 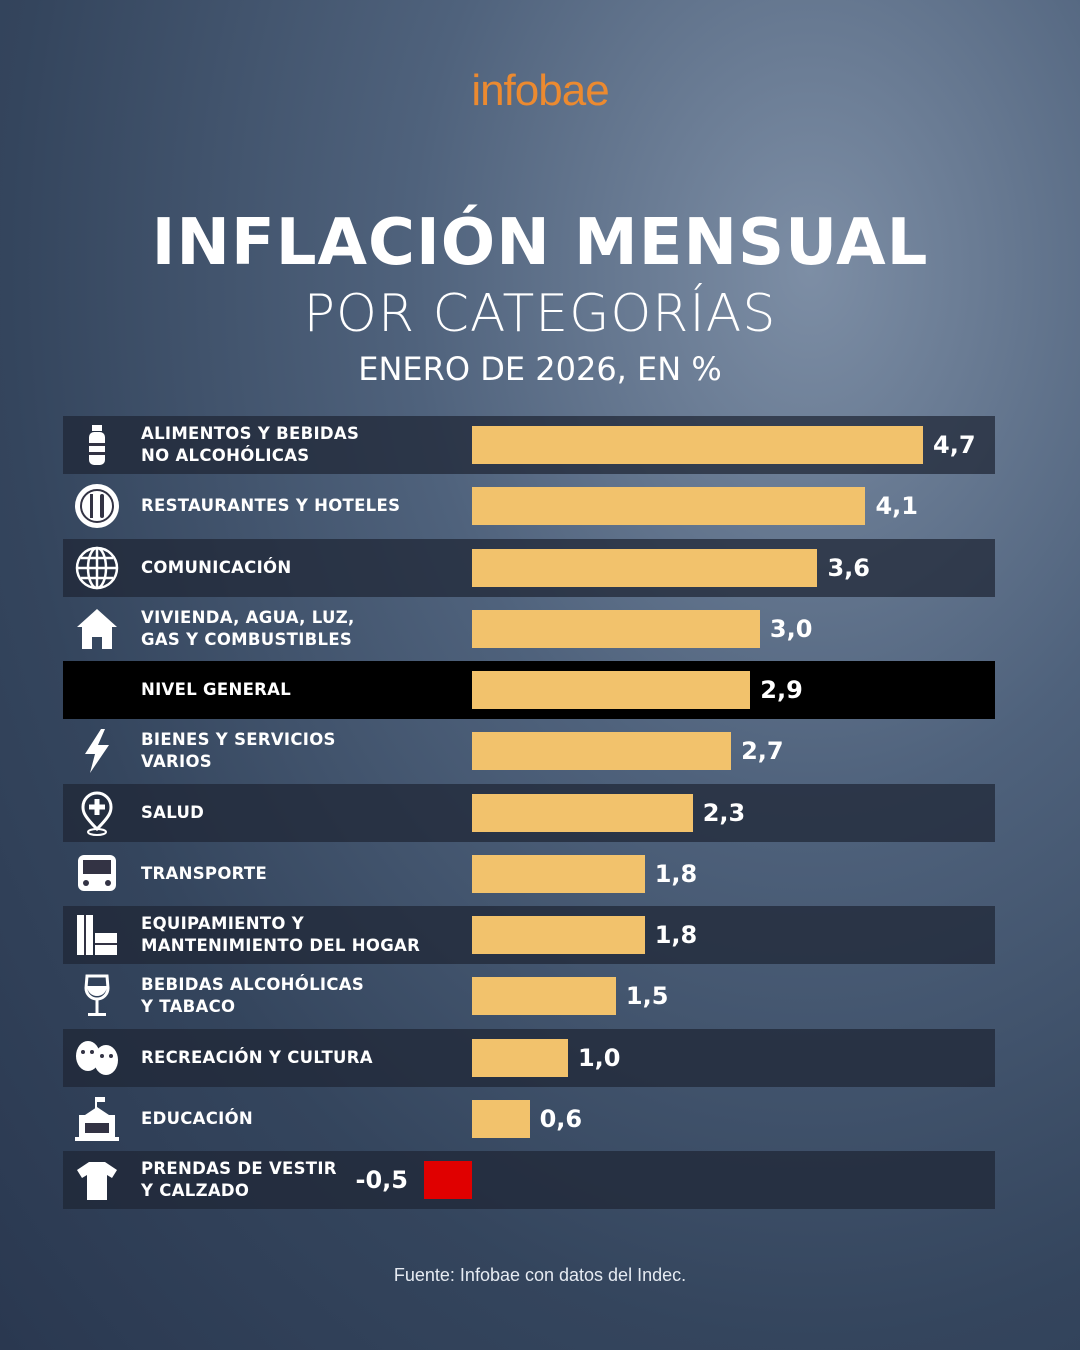 I want to click on category-row: NIVEL GENERAL 2,9, so click(x=529, y=690).